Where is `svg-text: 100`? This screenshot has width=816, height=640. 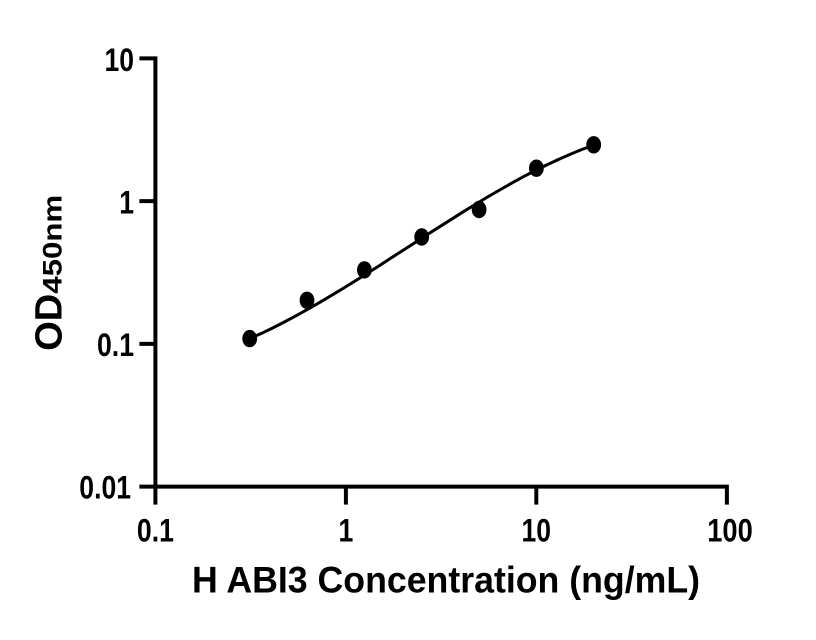
svg-text: 100 is located at coordinates (730, 531).